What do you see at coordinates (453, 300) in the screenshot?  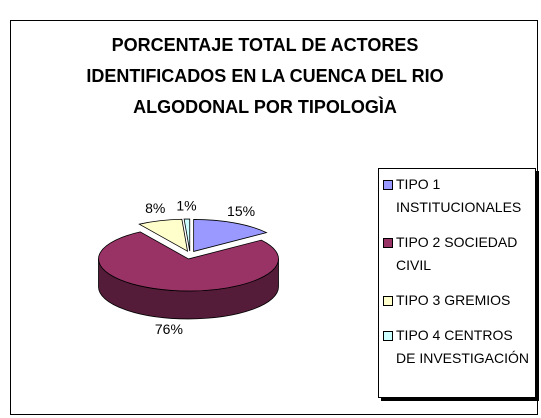 I see `legend-label: TIPO 3 GREMIOS` at bounding box center [453, 300].